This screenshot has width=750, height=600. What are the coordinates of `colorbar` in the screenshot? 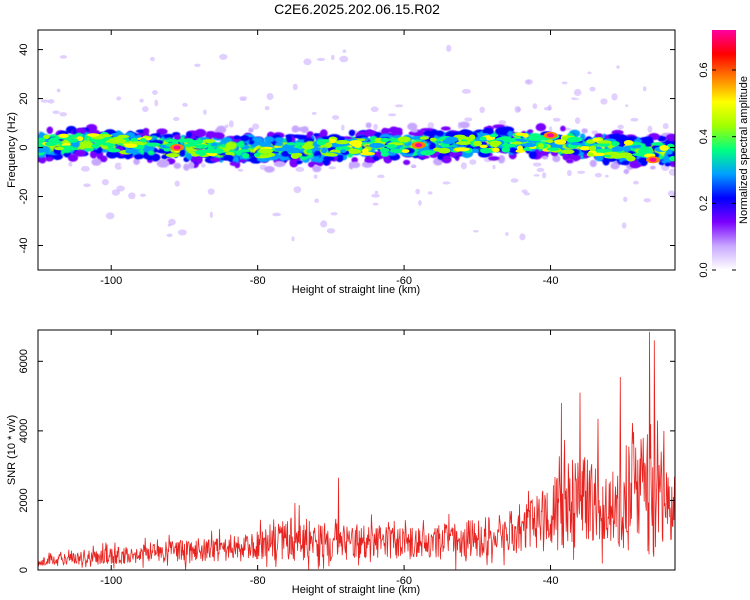 It's located at (724, 150).